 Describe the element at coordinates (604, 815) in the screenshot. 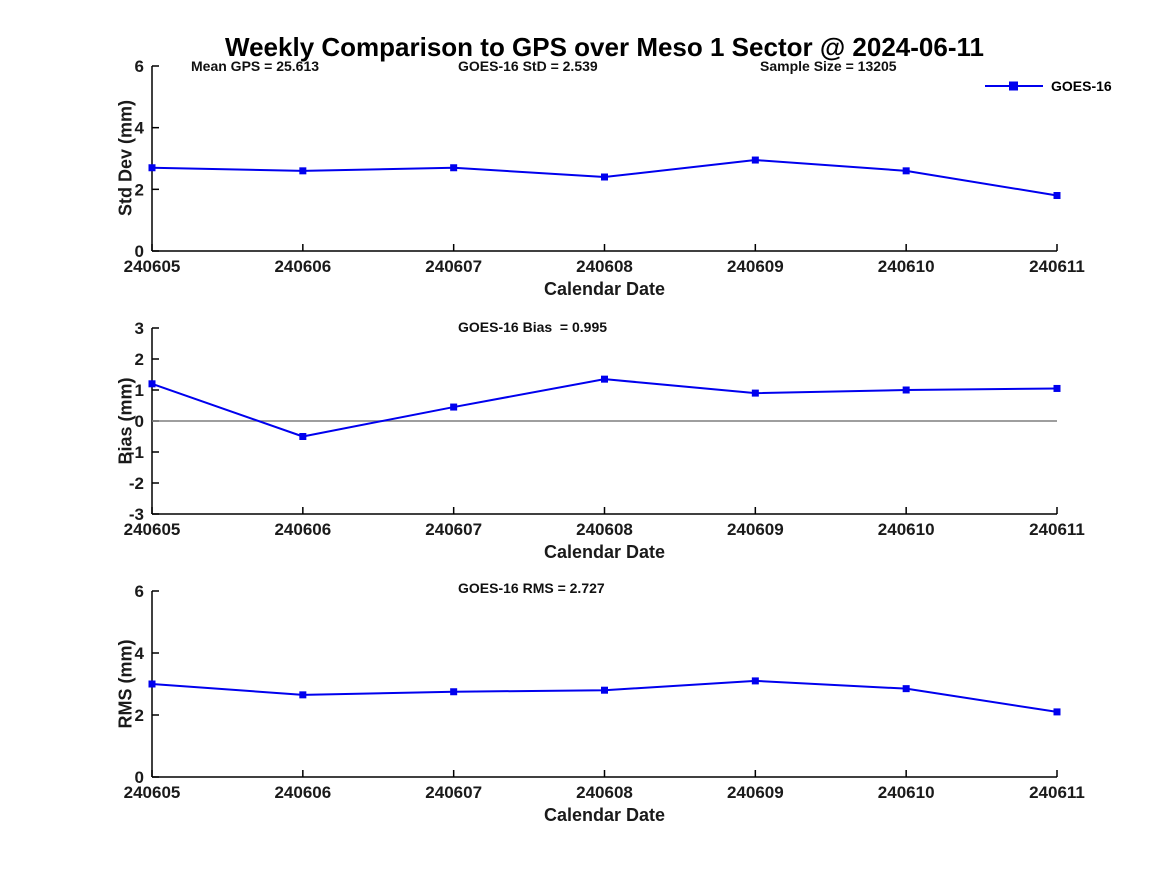

I see `xlabel-calendar-date-3: Calendar Date` at that location.